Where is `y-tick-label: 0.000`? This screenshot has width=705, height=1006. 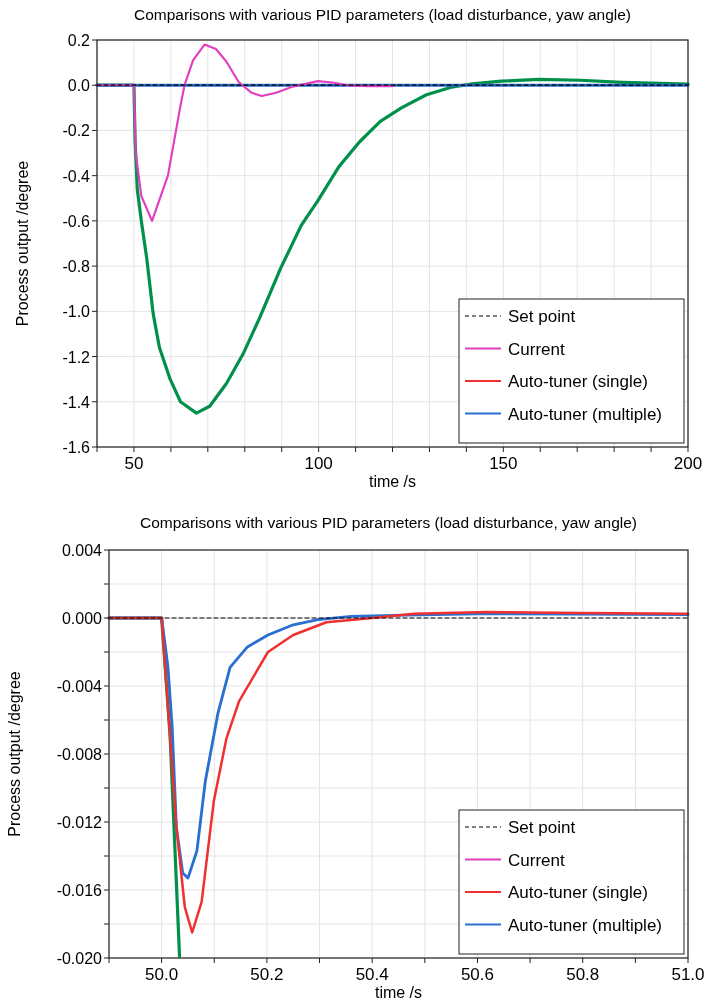
y-tick-label: 0.000 is located at coordinates (82, 618).